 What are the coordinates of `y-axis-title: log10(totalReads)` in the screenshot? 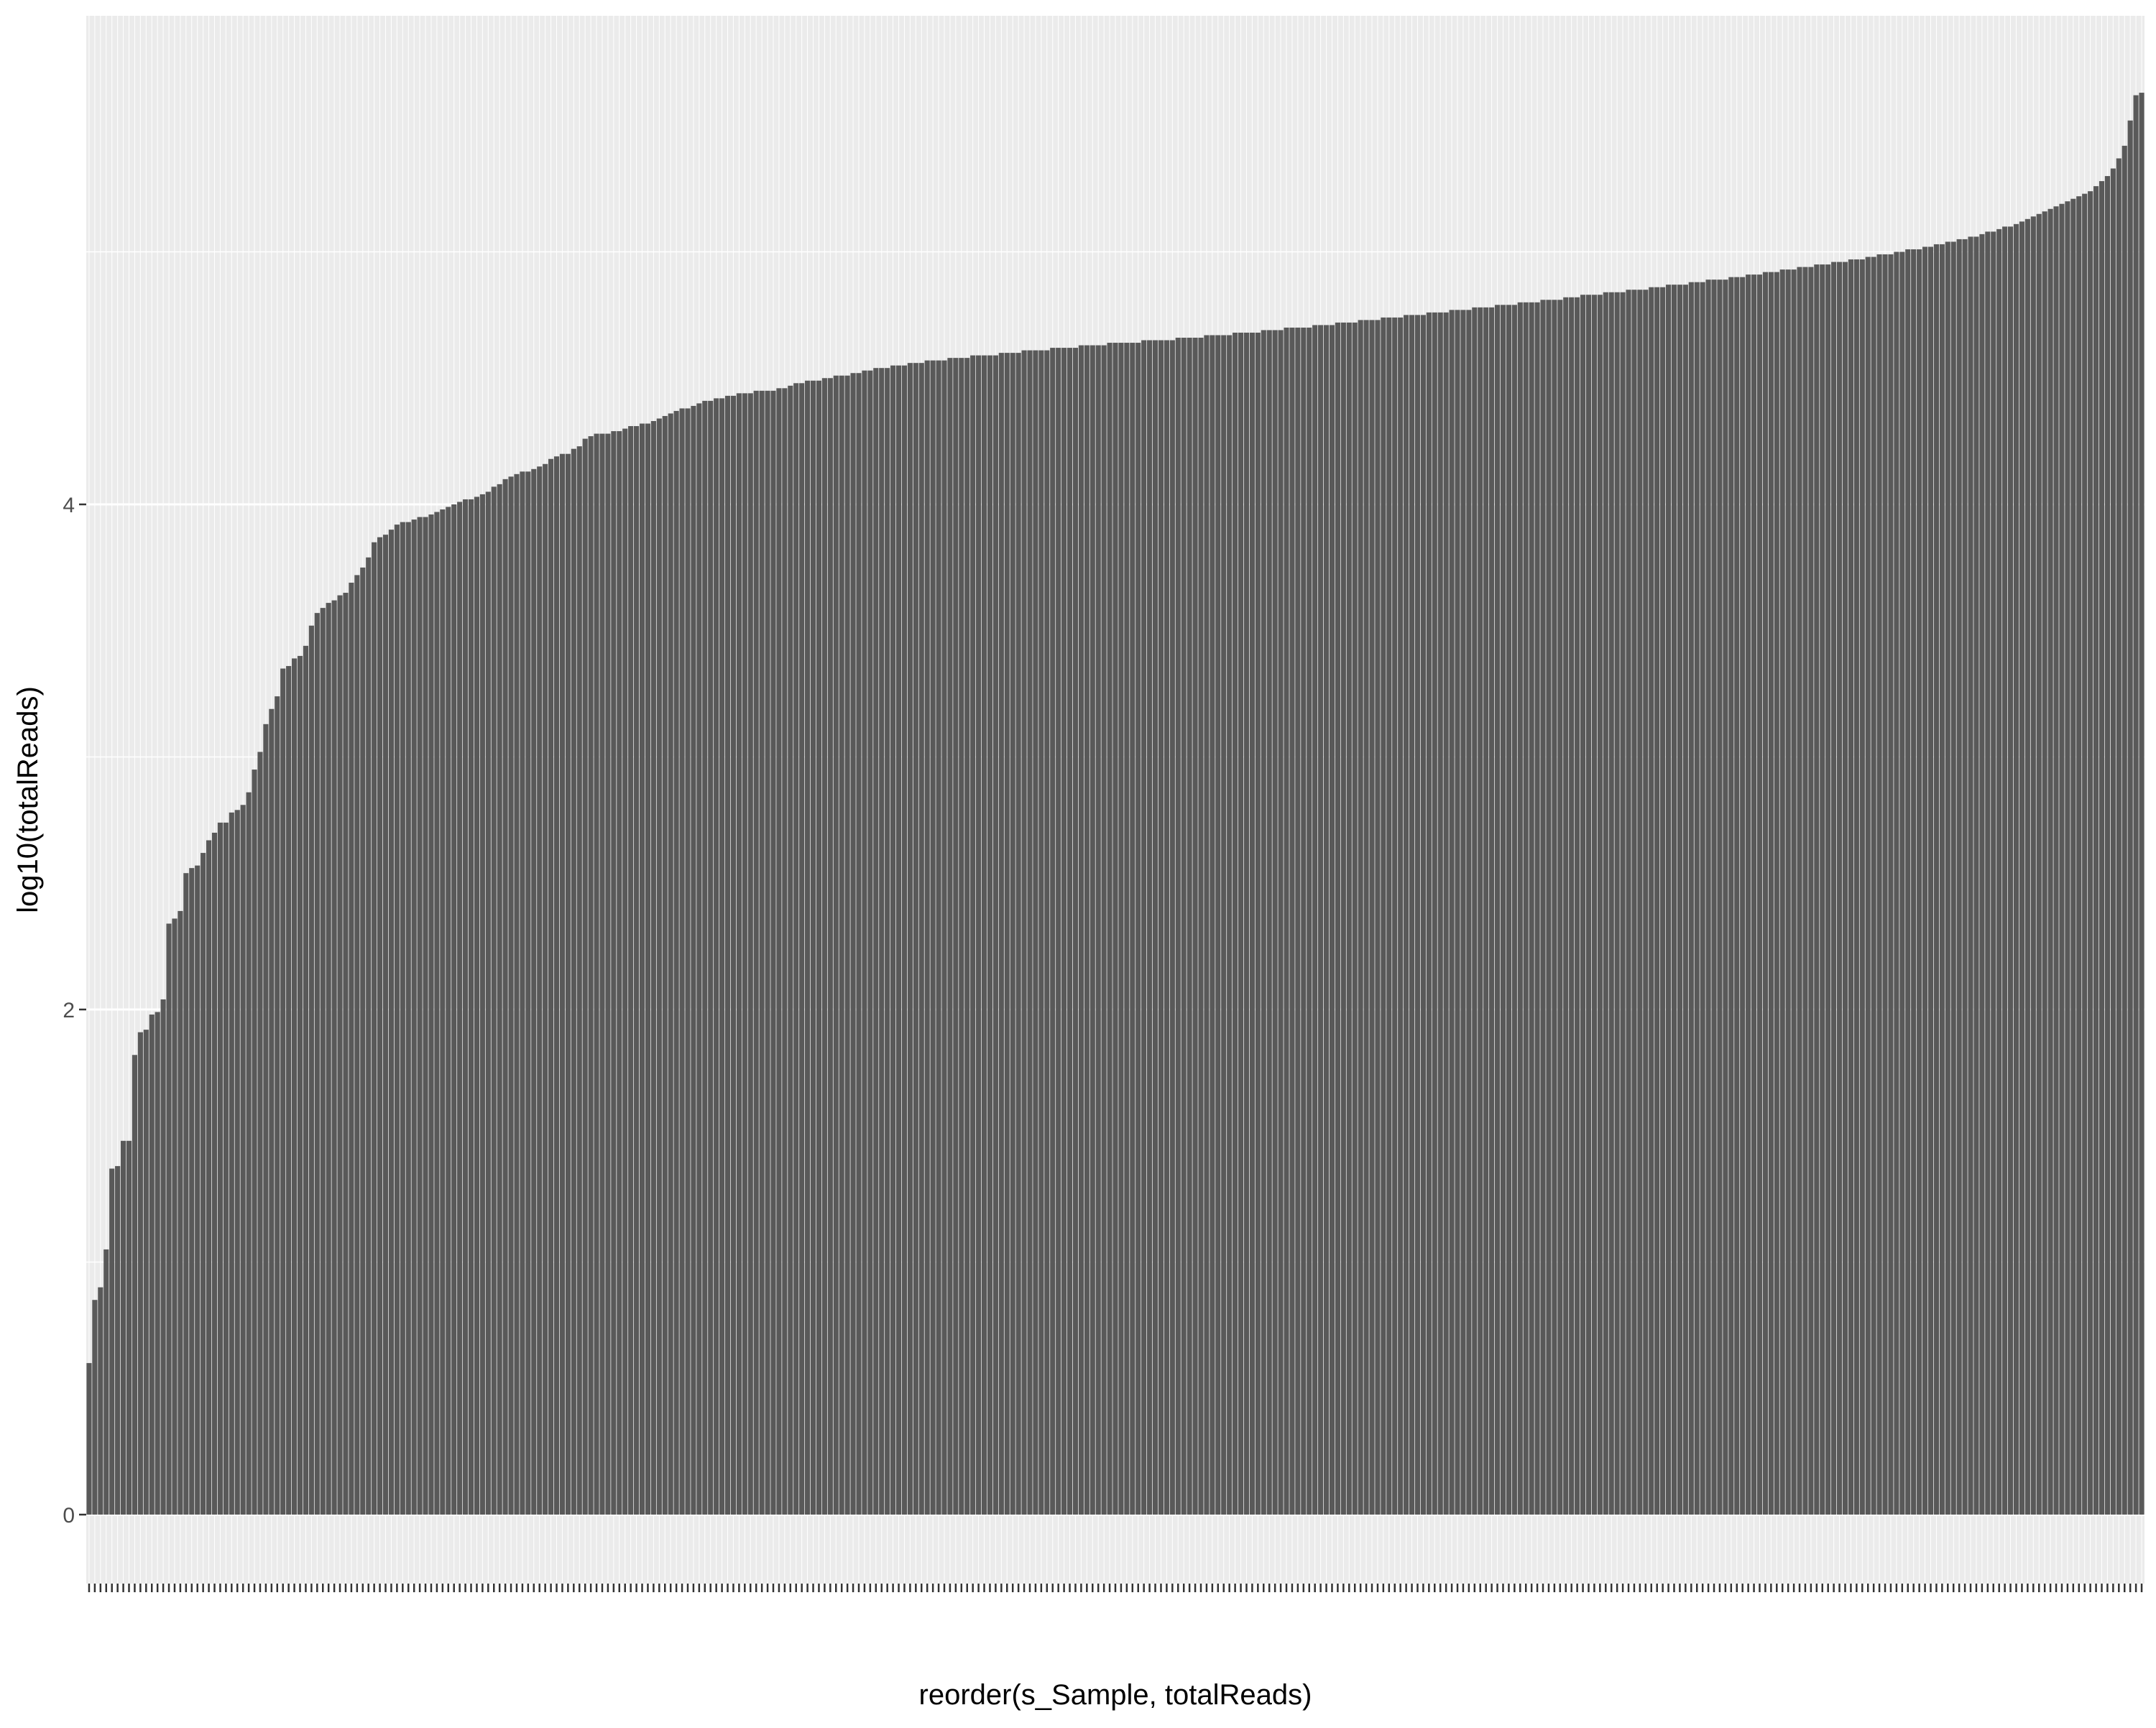 It's located at (28, 799).